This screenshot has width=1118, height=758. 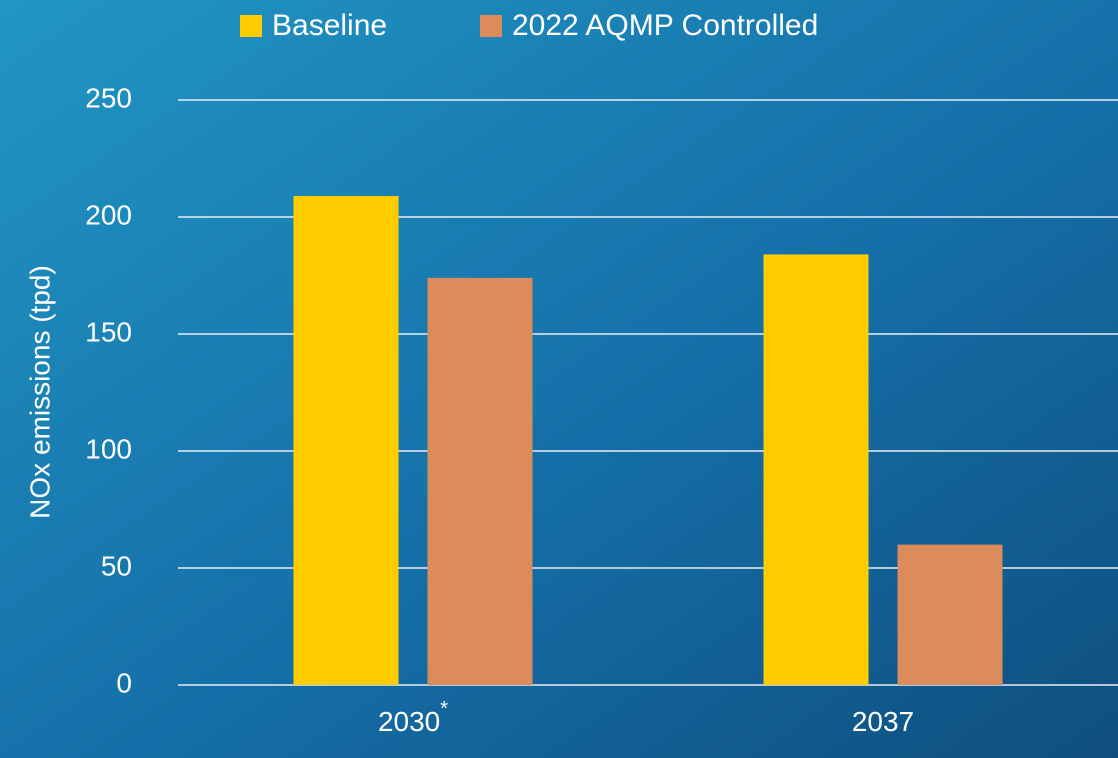 I want to click on legend-label: Baseline, so click(x=329, y=25).